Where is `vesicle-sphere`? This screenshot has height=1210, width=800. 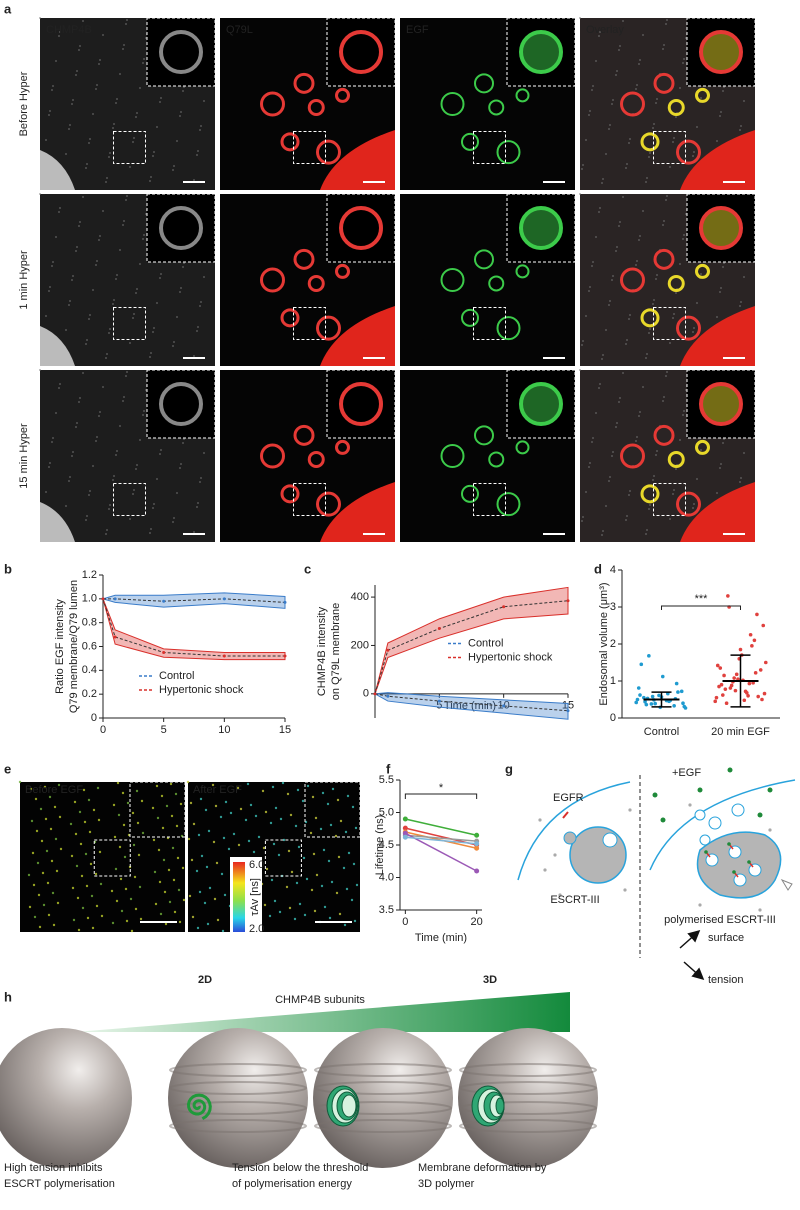 vesicle-sphere is located at coordinates (528, 1098).